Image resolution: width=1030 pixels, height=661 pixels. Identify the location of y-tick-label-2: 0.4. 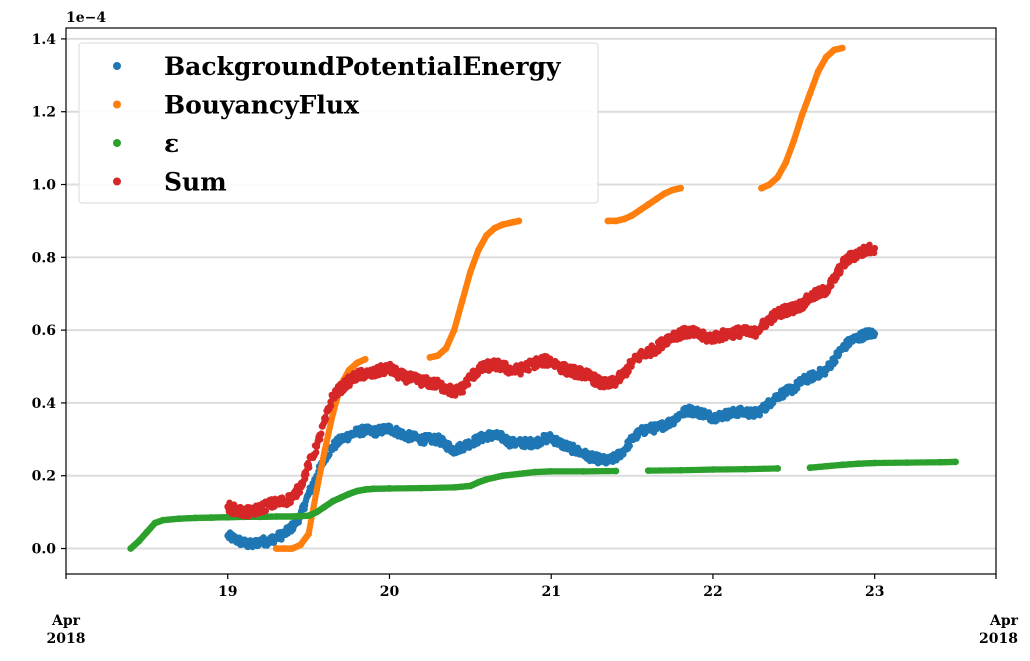
(44, 404).